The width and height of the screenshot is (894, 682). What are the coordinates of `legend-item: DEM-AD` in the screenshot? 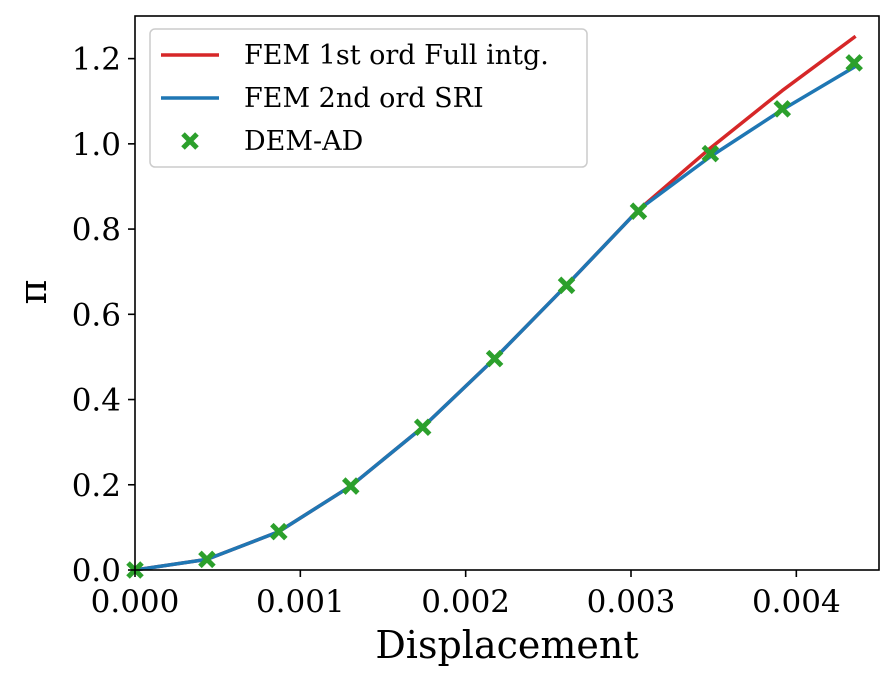 It's located at (272, 141).